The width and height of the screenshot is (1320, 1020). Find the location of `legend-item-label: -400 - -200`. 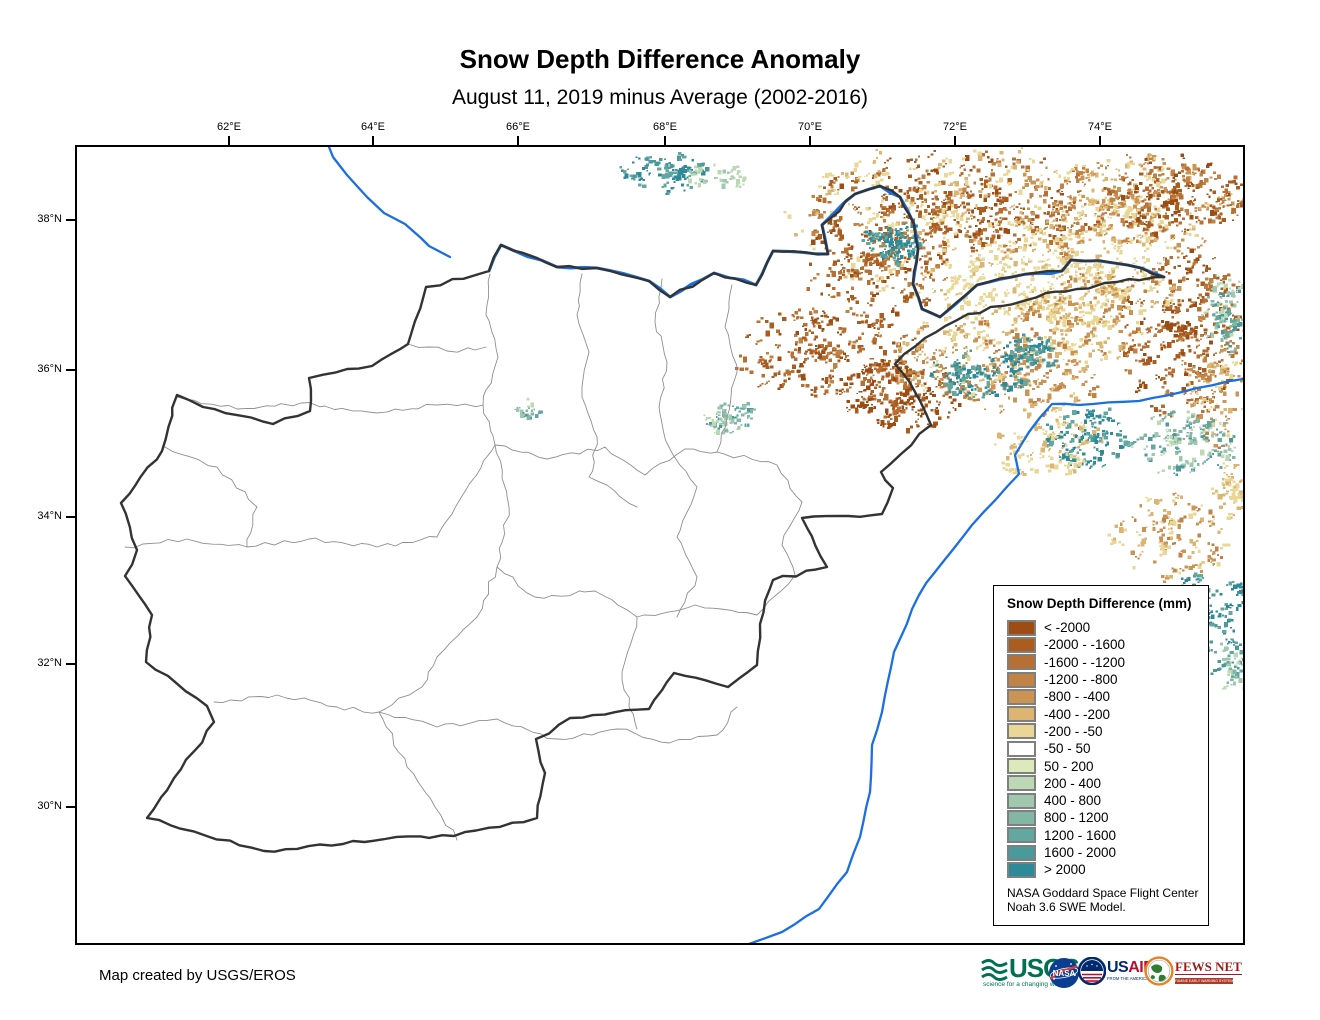

legend-item-label: -400 - -200 is located at coordinates (1077, 714).